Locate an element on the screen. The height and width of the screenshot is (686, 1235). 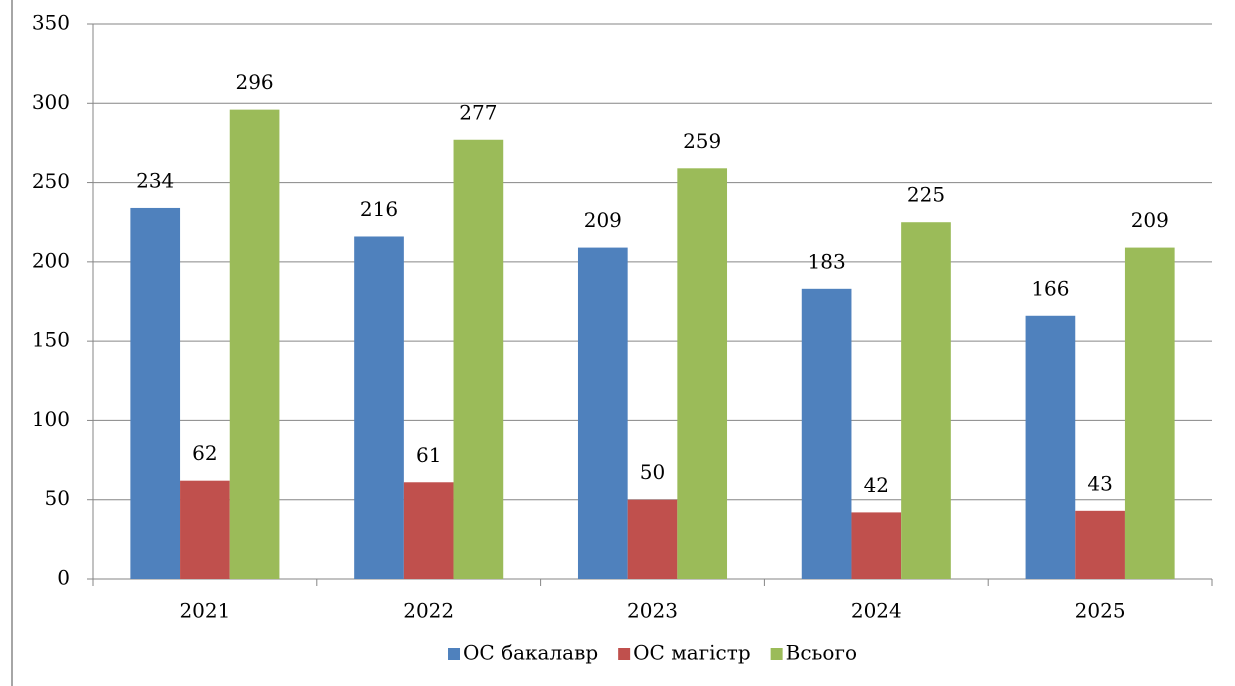
x-tick-label: 2023 is located at coordinates (652, 611).